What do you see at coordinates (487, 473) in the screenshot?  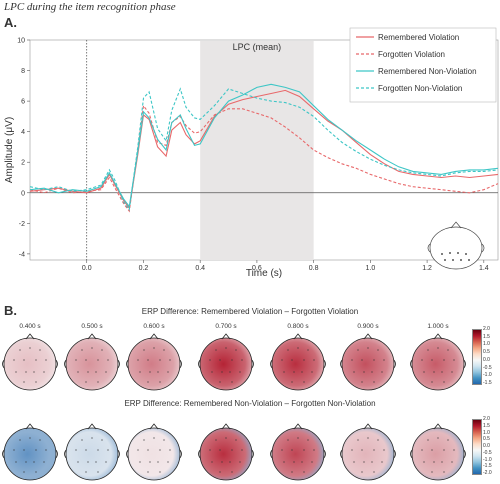 I see `colorbar-tick: -2.0` at bounding box center [487, 473].